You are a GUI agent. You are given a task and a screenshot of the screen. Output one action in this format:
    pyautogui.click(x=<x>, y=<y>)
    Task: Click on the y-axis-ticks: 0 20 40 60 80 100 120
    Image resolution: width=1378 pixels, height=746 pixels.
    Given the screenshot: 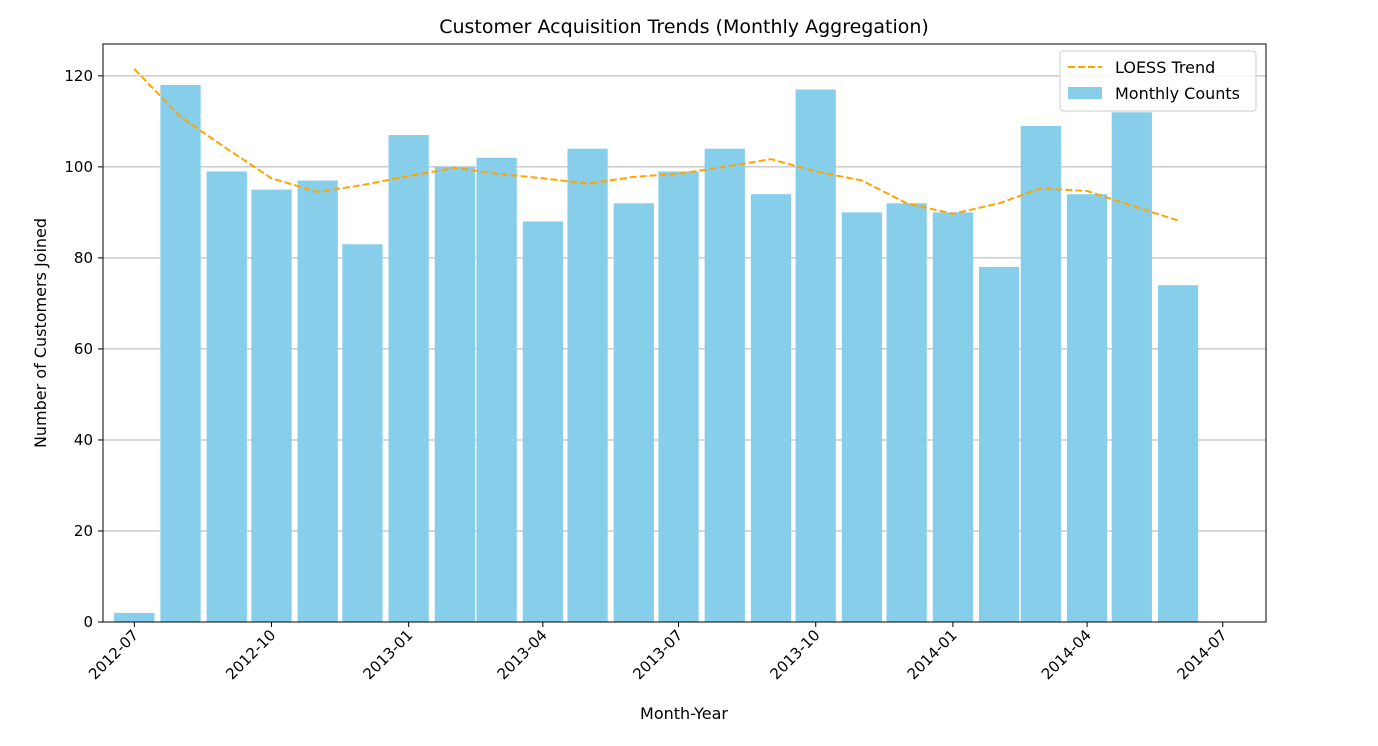 What is the action you would take?
    pyautogui.click(x=83, y=349)
    